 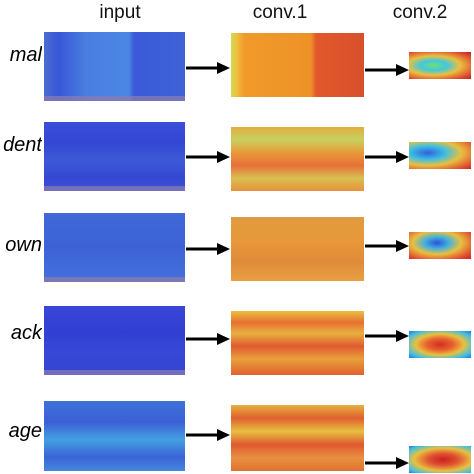 What do you see at coordinates (25, 431) in the screenshot?
I see `row-label: age` at bounding box center [25, 431].